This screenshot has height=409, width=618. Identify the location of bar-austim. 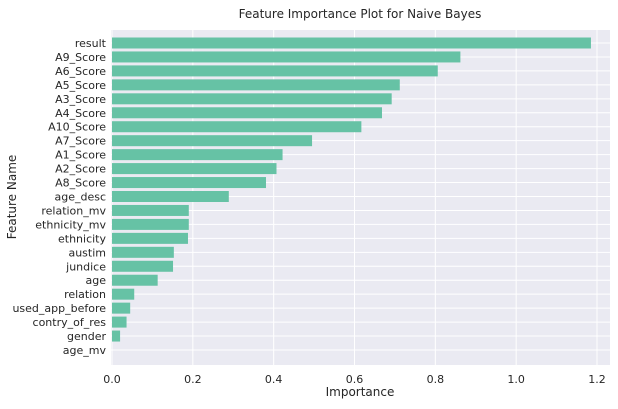
(143, 252).